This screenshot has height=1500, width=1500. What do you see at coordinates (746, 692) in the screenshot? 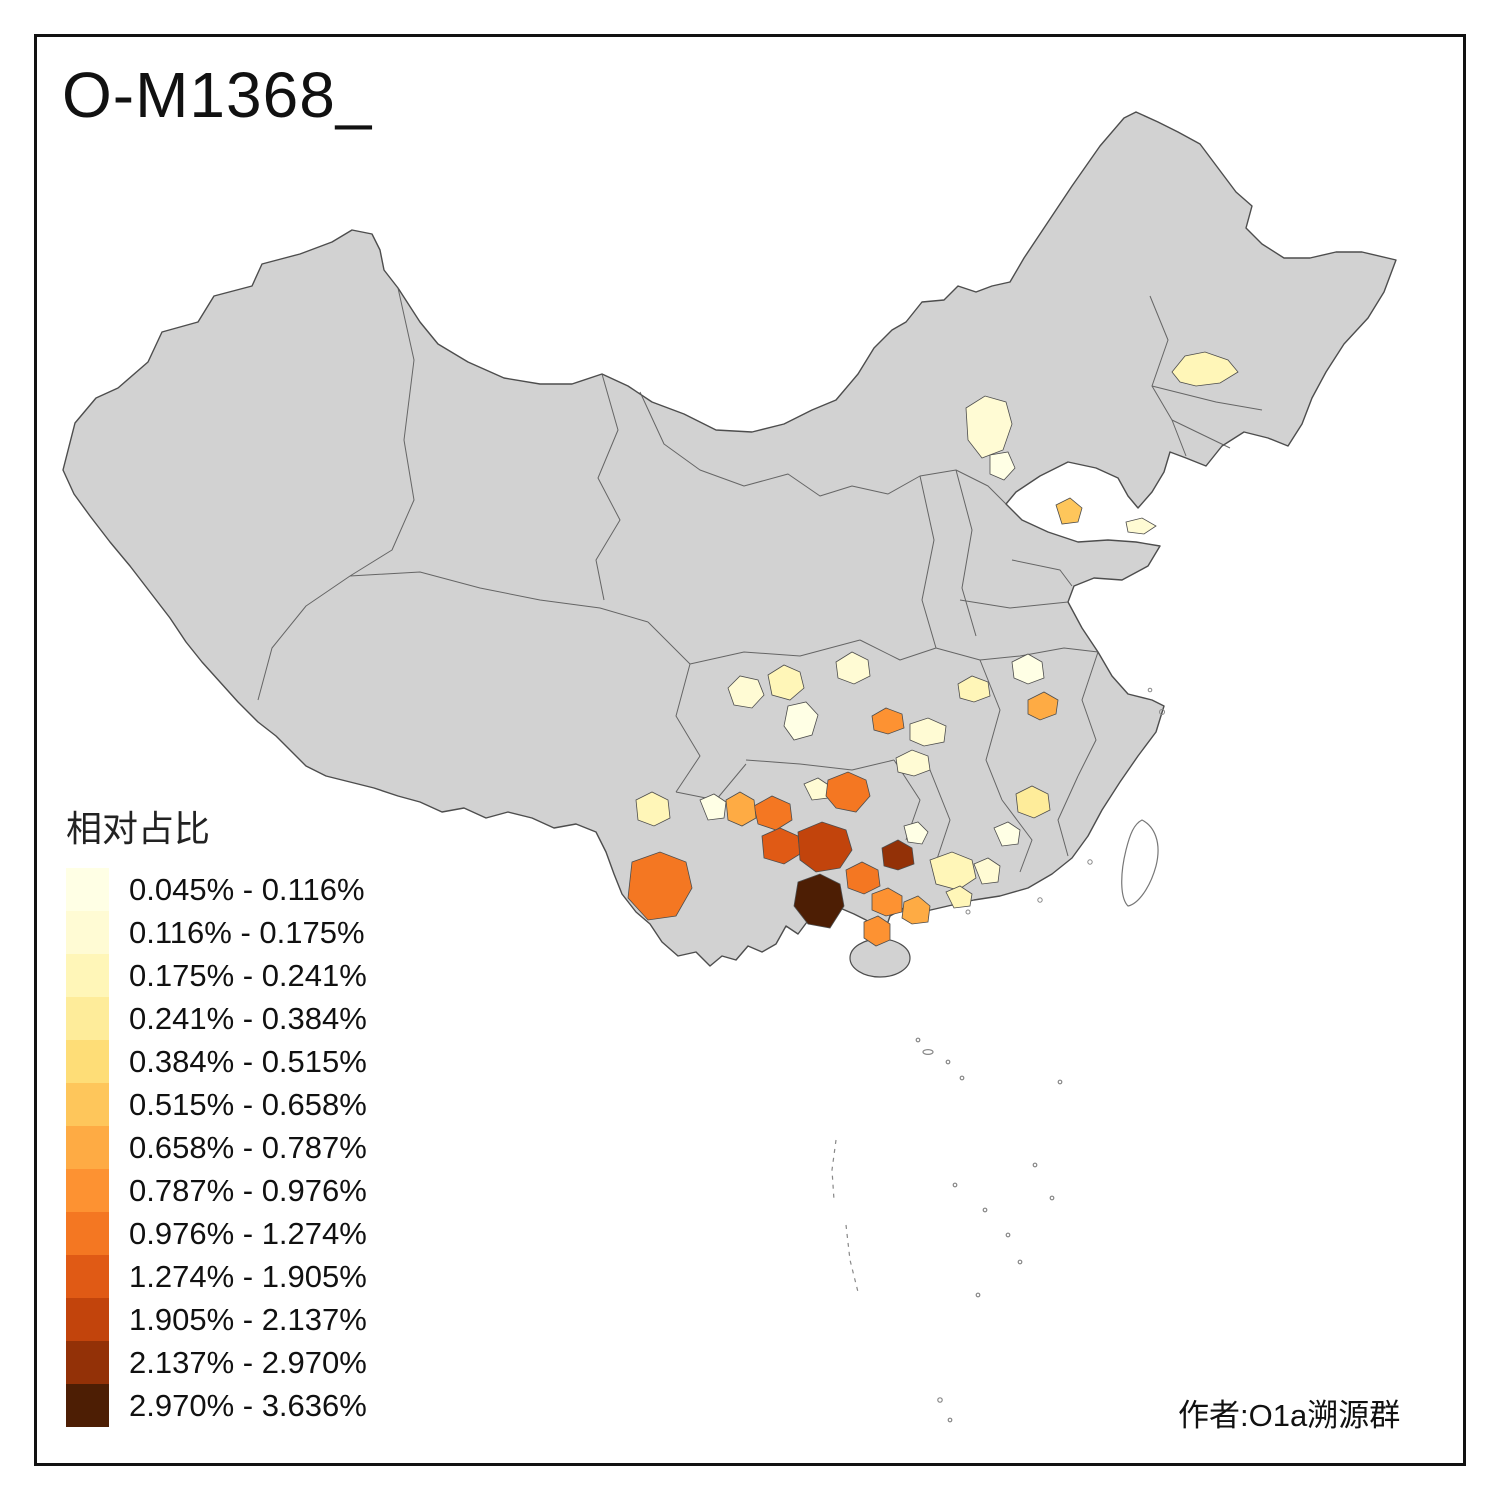
I see `prefecture-gansu-south` at bounding box center [746, 692].